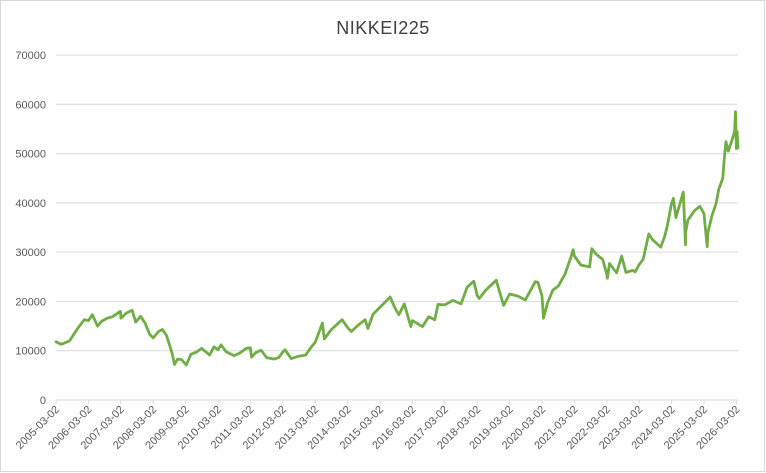 The height and width of the screenshot is (473, 766). I want to click on y-tick-label: 40000, so click(30, 204).